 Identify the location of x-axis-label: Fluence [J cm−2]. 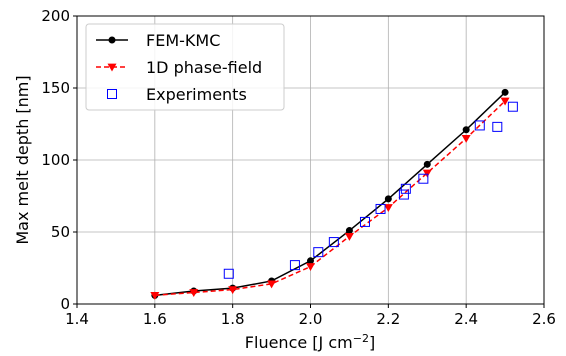
(310, 342).